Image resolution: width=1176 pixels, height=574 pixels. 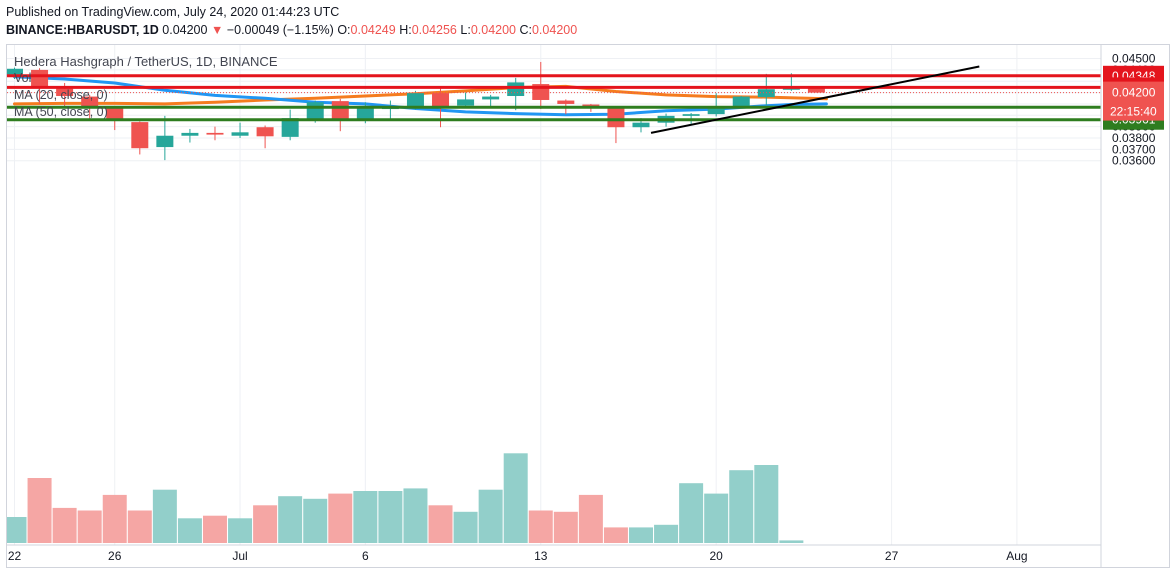 What do you see at coordinates (115, 556) in the screenshot?
I see `x-tick-label: 26` at bounding box center [115, 556].